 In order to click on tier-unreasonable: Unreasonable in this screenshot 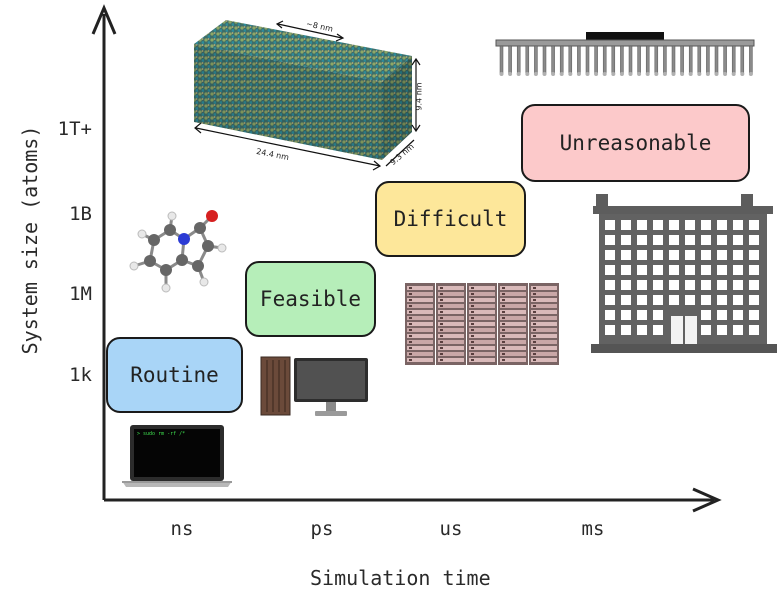, I will do `click(635, 143)`.